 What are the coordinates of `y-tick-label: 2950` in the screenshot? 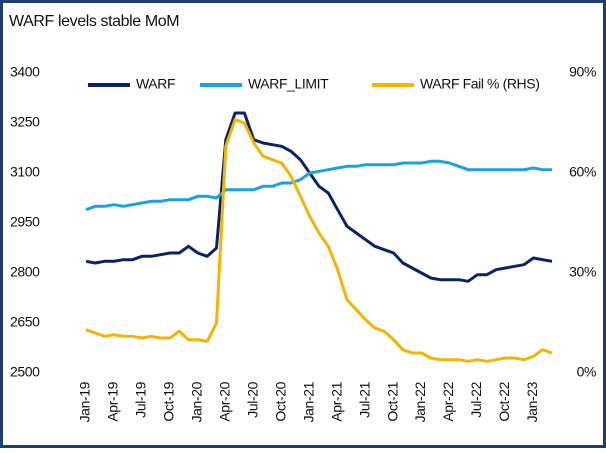 It's located at (25, 222).